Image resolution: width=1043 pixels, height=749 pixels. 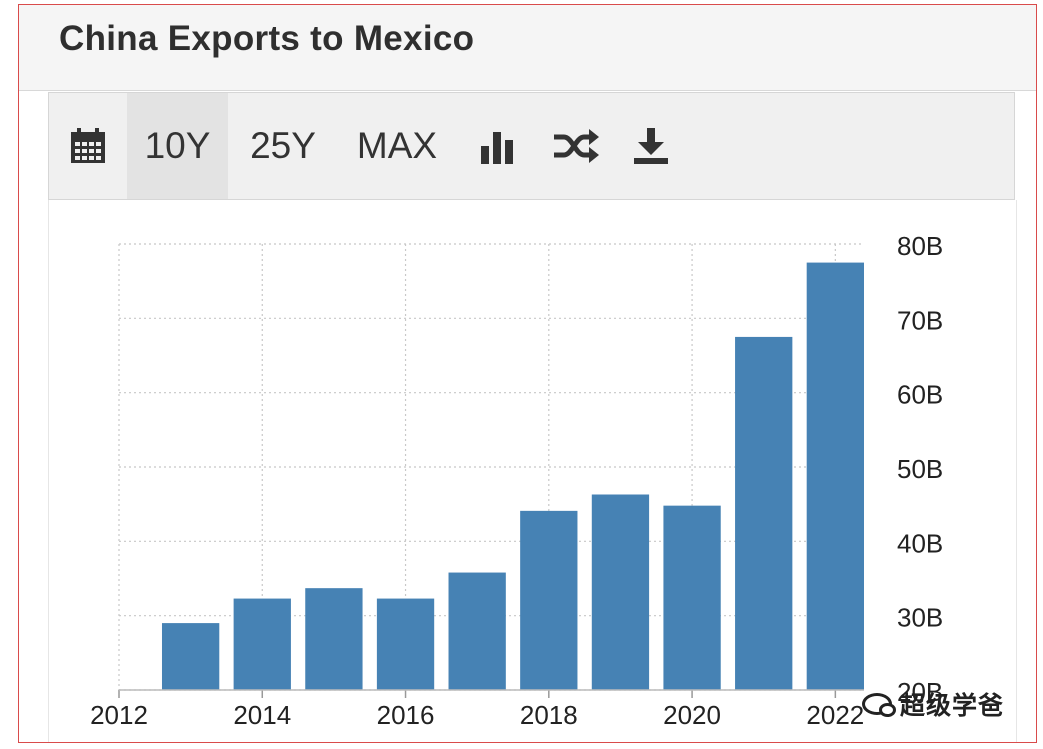 What do you see at coordinates (879, 705) in the screenshot?
I see `wechat-icon` at bounding box center [879, 705].